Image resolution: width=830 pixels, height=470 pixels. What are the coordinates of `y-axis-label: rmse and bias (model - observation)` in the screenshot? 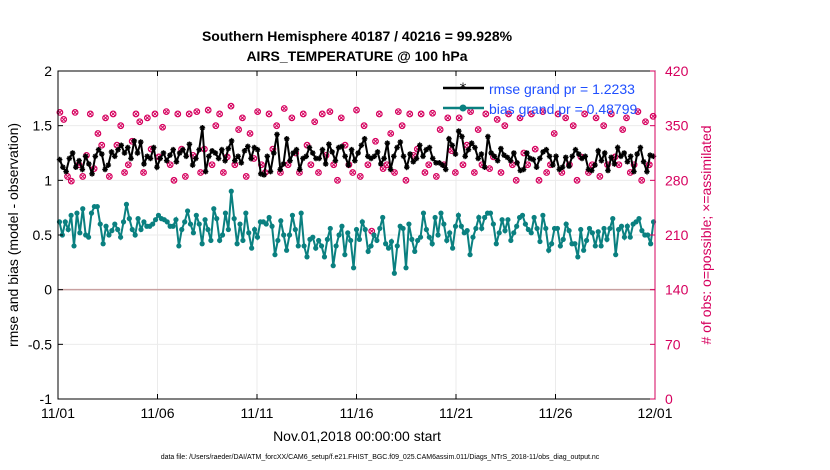 It's located at (13, 235).